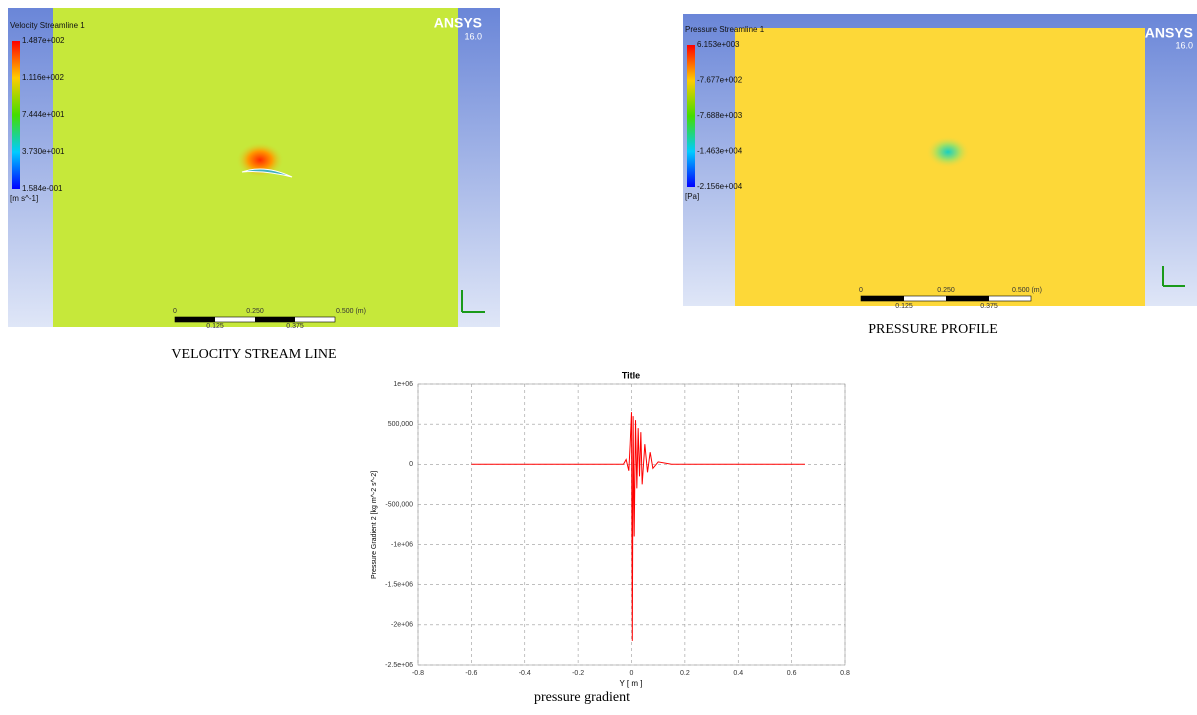  I want to click on legend-label: -7.677e+002, so click(720, 80).